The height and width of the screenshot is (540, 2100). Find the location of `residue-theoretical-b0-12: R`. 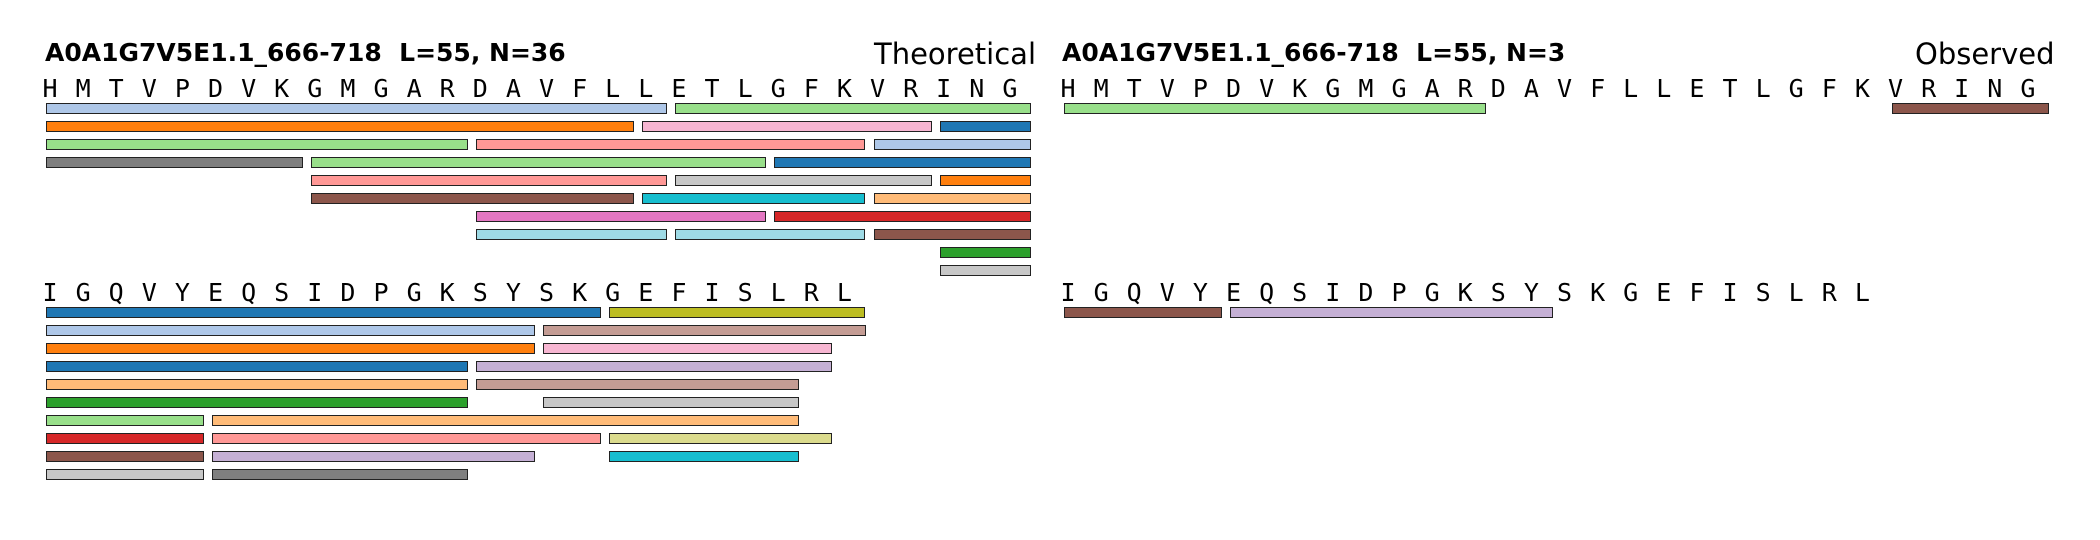

residue-theoretical-b0-12: R is located at coordinates (447, 88).